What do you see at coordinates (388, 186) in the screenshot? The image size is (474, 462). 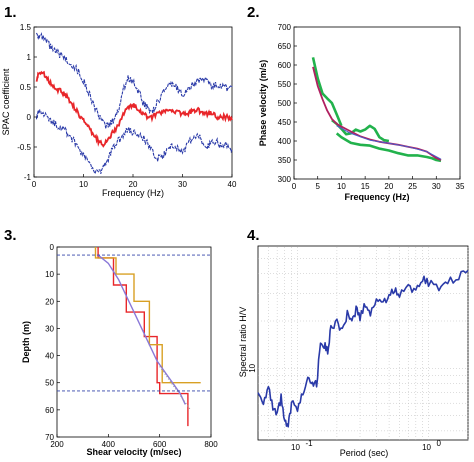 I see `phase-velocity-xtick-label: 20` at bounding box center [388, 186].